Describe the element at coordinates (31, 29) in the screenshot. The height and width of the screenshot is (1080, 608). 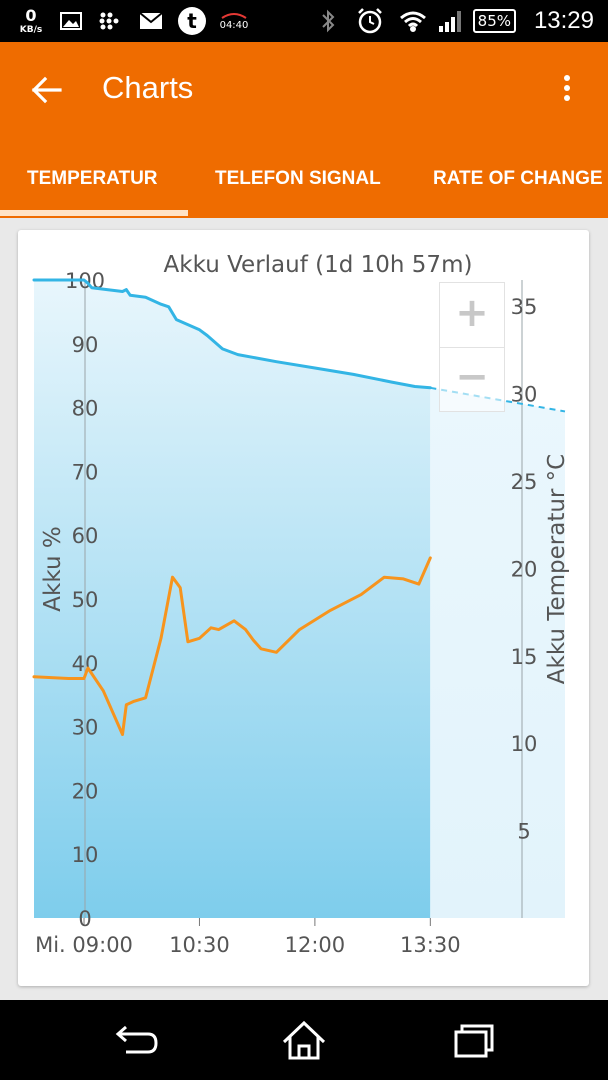
I see `network-speed-unit: KB/s` at that location.